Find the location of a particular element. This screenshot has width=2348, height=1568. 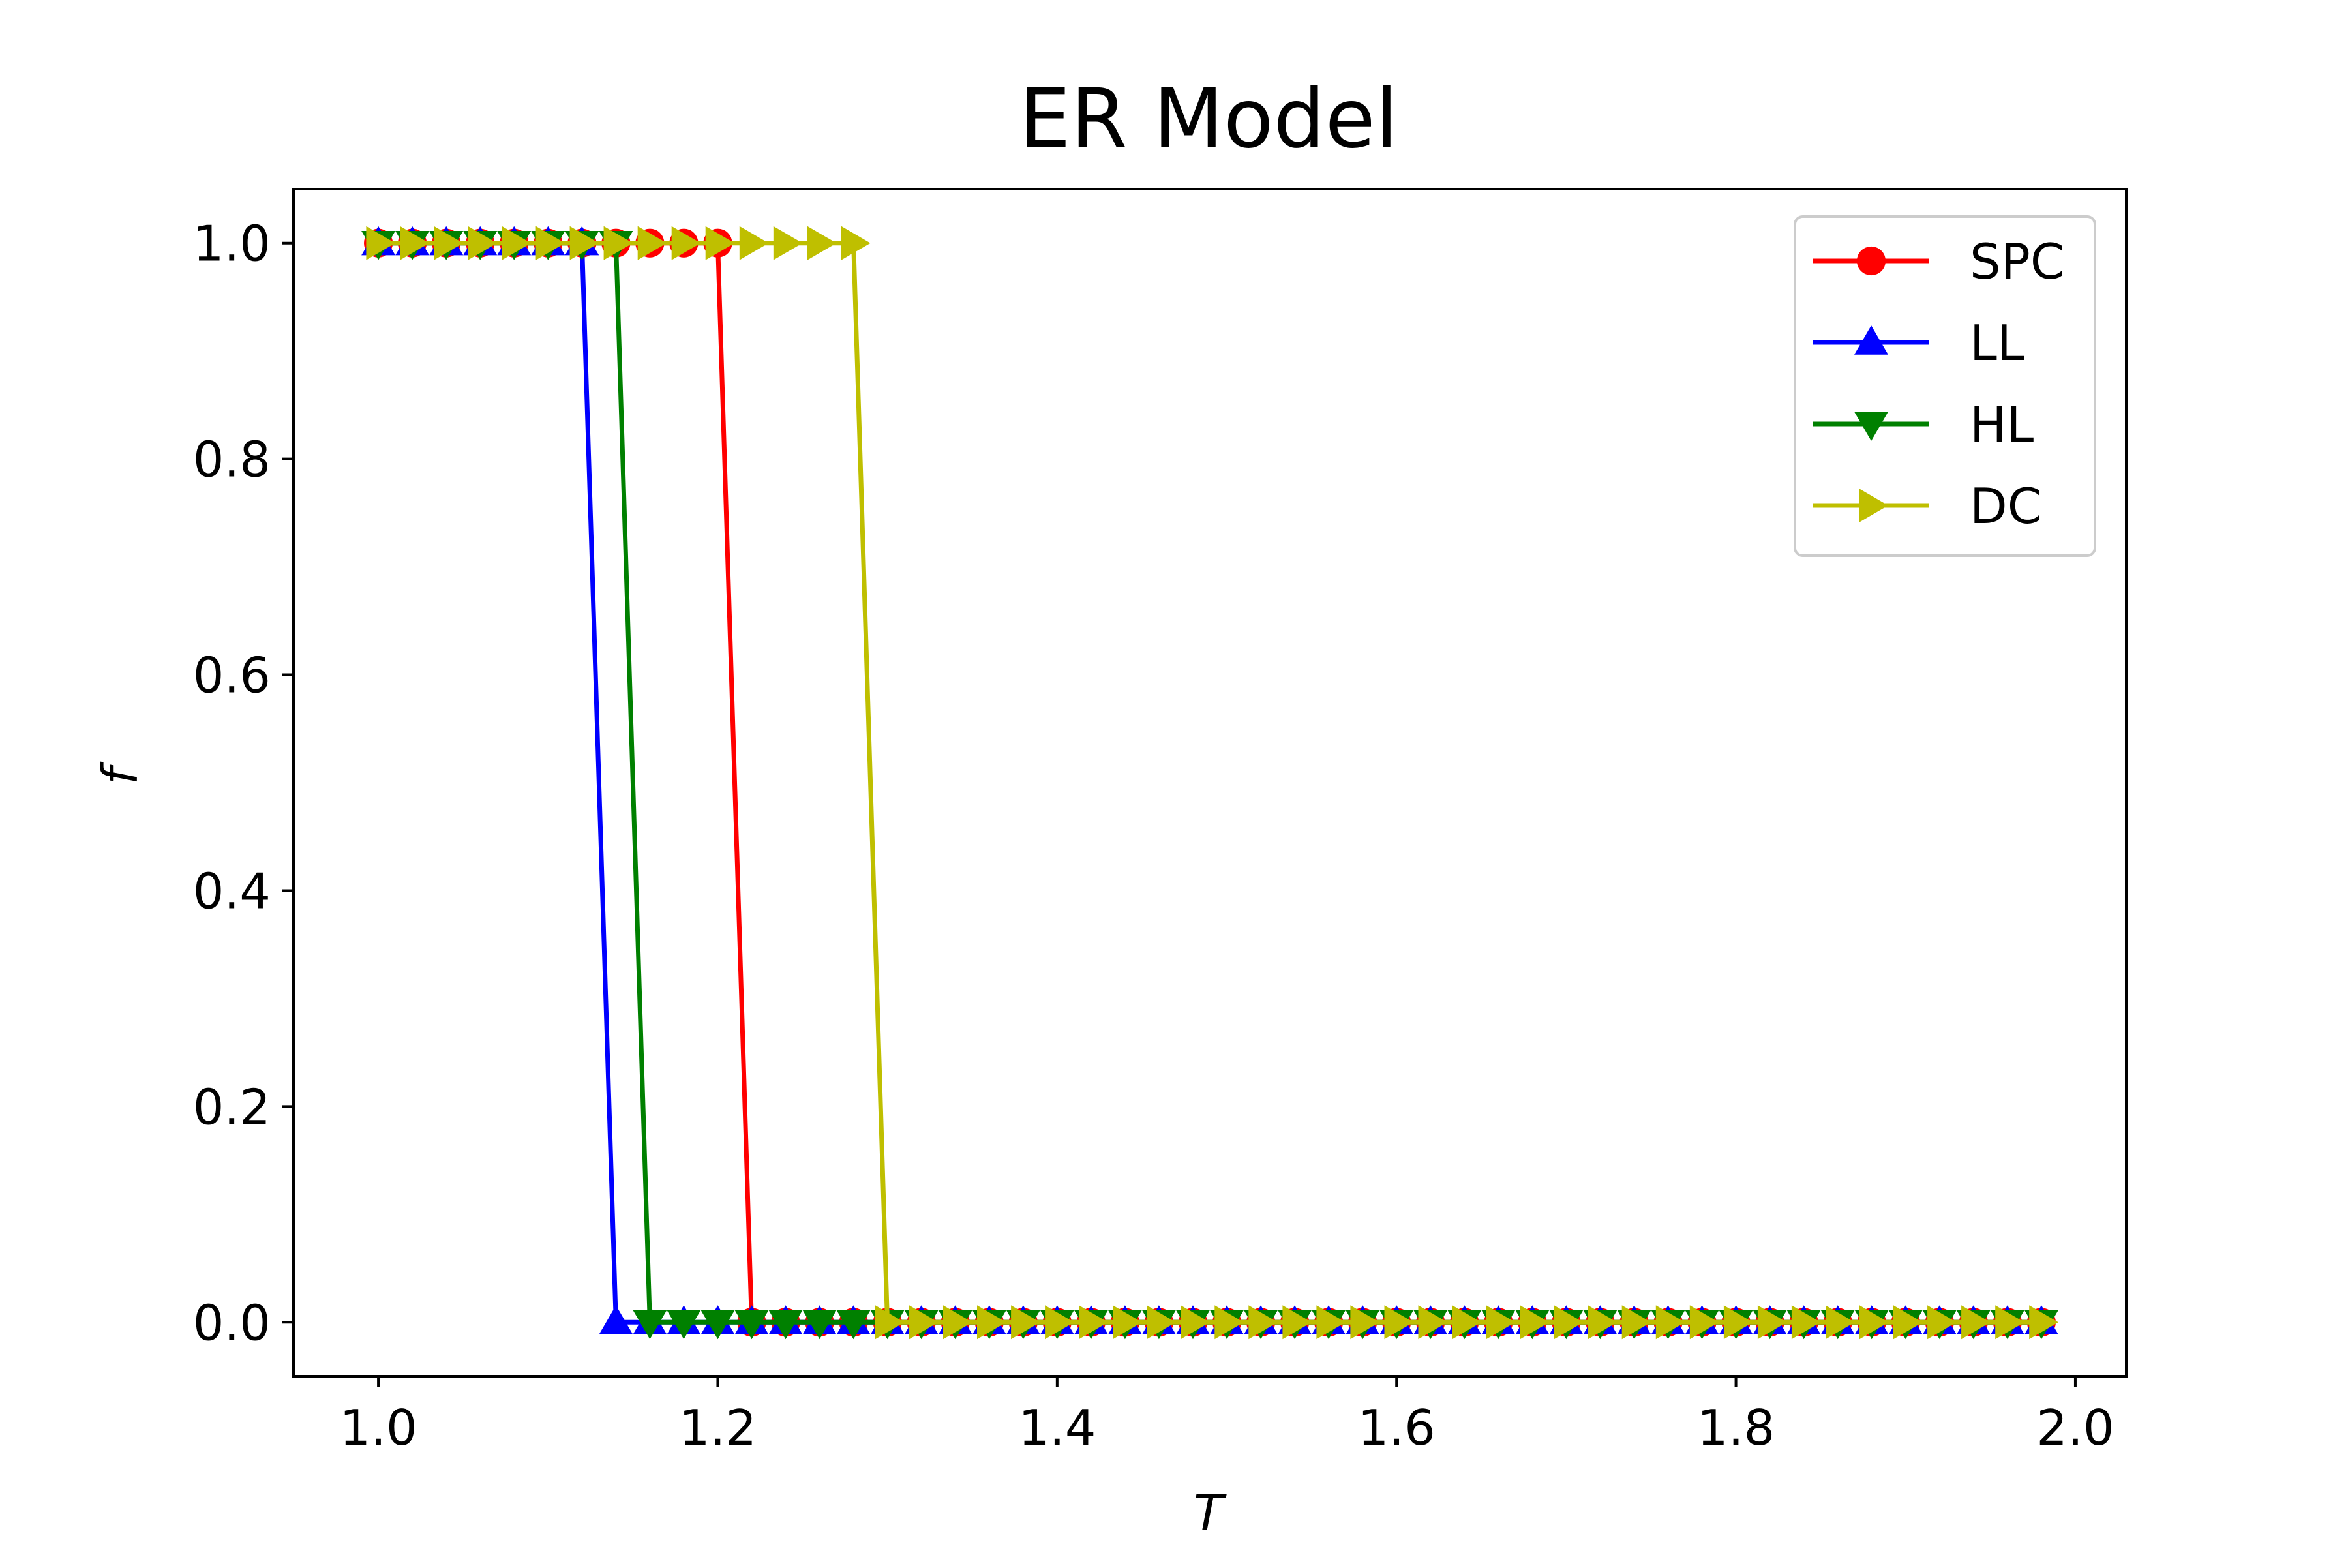

x-axis-label: T is located at coordinates (1210, 1512).